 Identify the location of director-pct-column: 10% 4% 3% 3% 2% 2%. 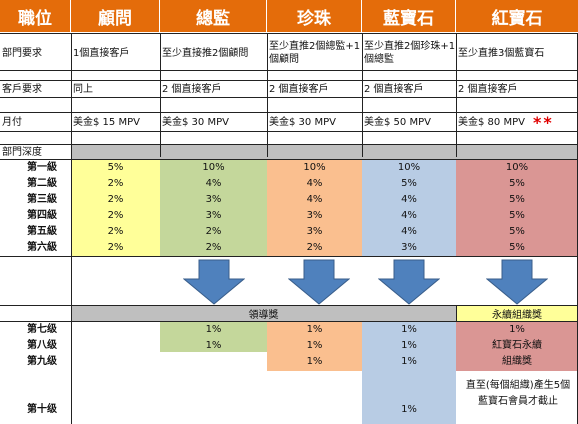
(213, 208).